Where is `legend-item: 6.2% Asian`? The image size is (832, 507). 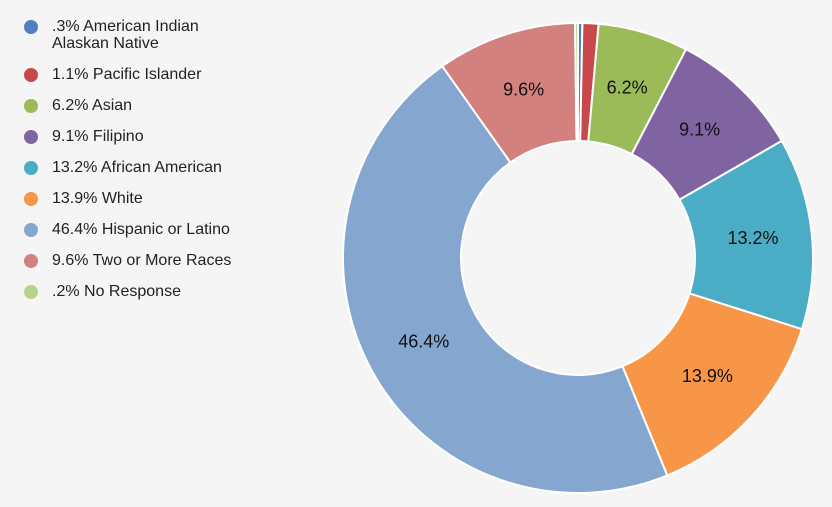
legend-item: 6.2% Asian is located at coordinates (172, 105).